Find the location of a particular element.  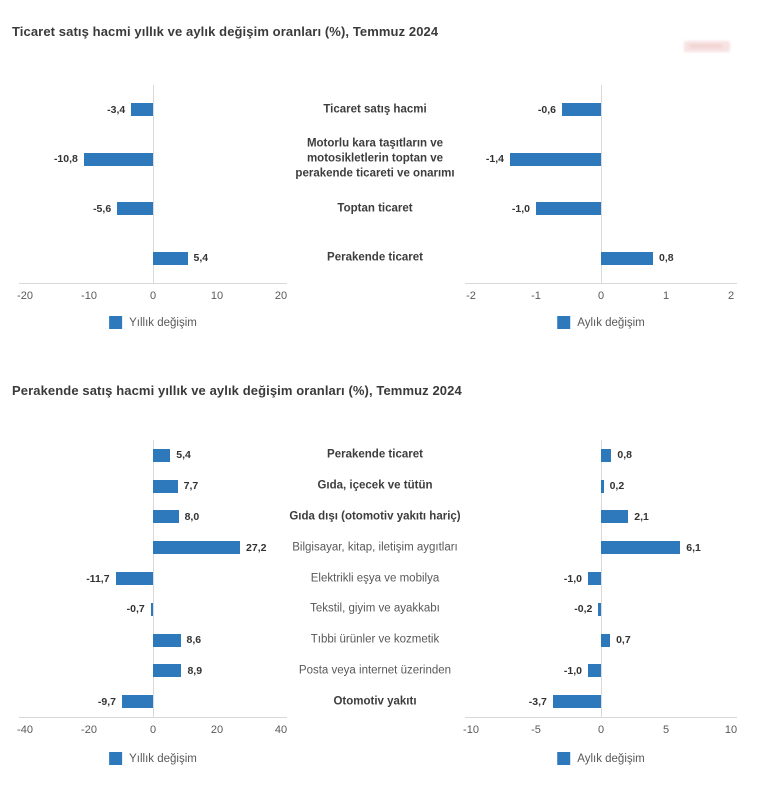

bar-value-label: -0,2 is located at coordinates (583, 609).